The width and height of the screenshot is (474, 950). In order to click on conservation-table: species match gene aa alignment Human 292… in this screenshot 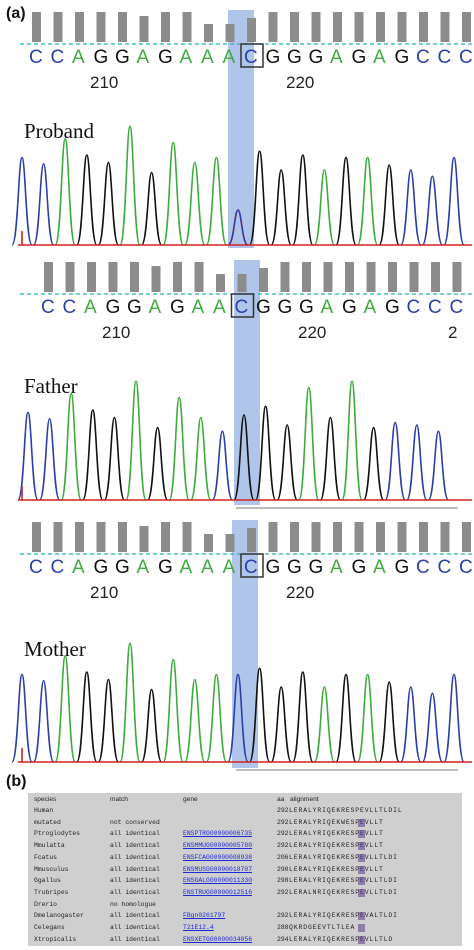, I will do `click(245, 869)`.